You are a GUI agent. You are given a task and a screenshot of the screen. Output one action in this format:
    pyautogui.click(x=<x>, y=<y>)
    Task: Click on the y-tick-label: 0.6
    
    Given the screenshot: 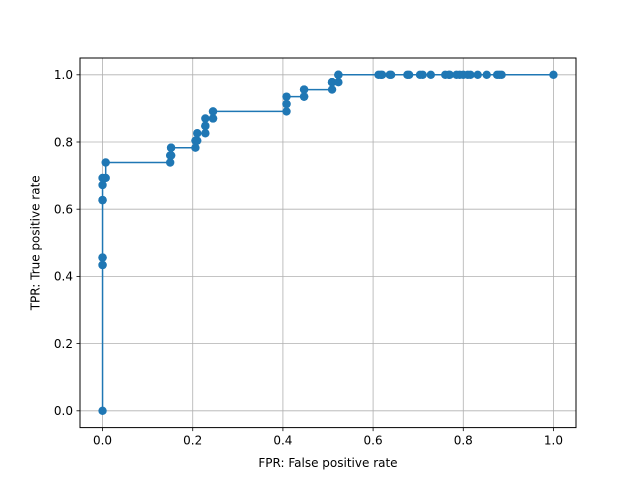 What is the action you would take?
    pyautogui.click(x=63, y=210)
    